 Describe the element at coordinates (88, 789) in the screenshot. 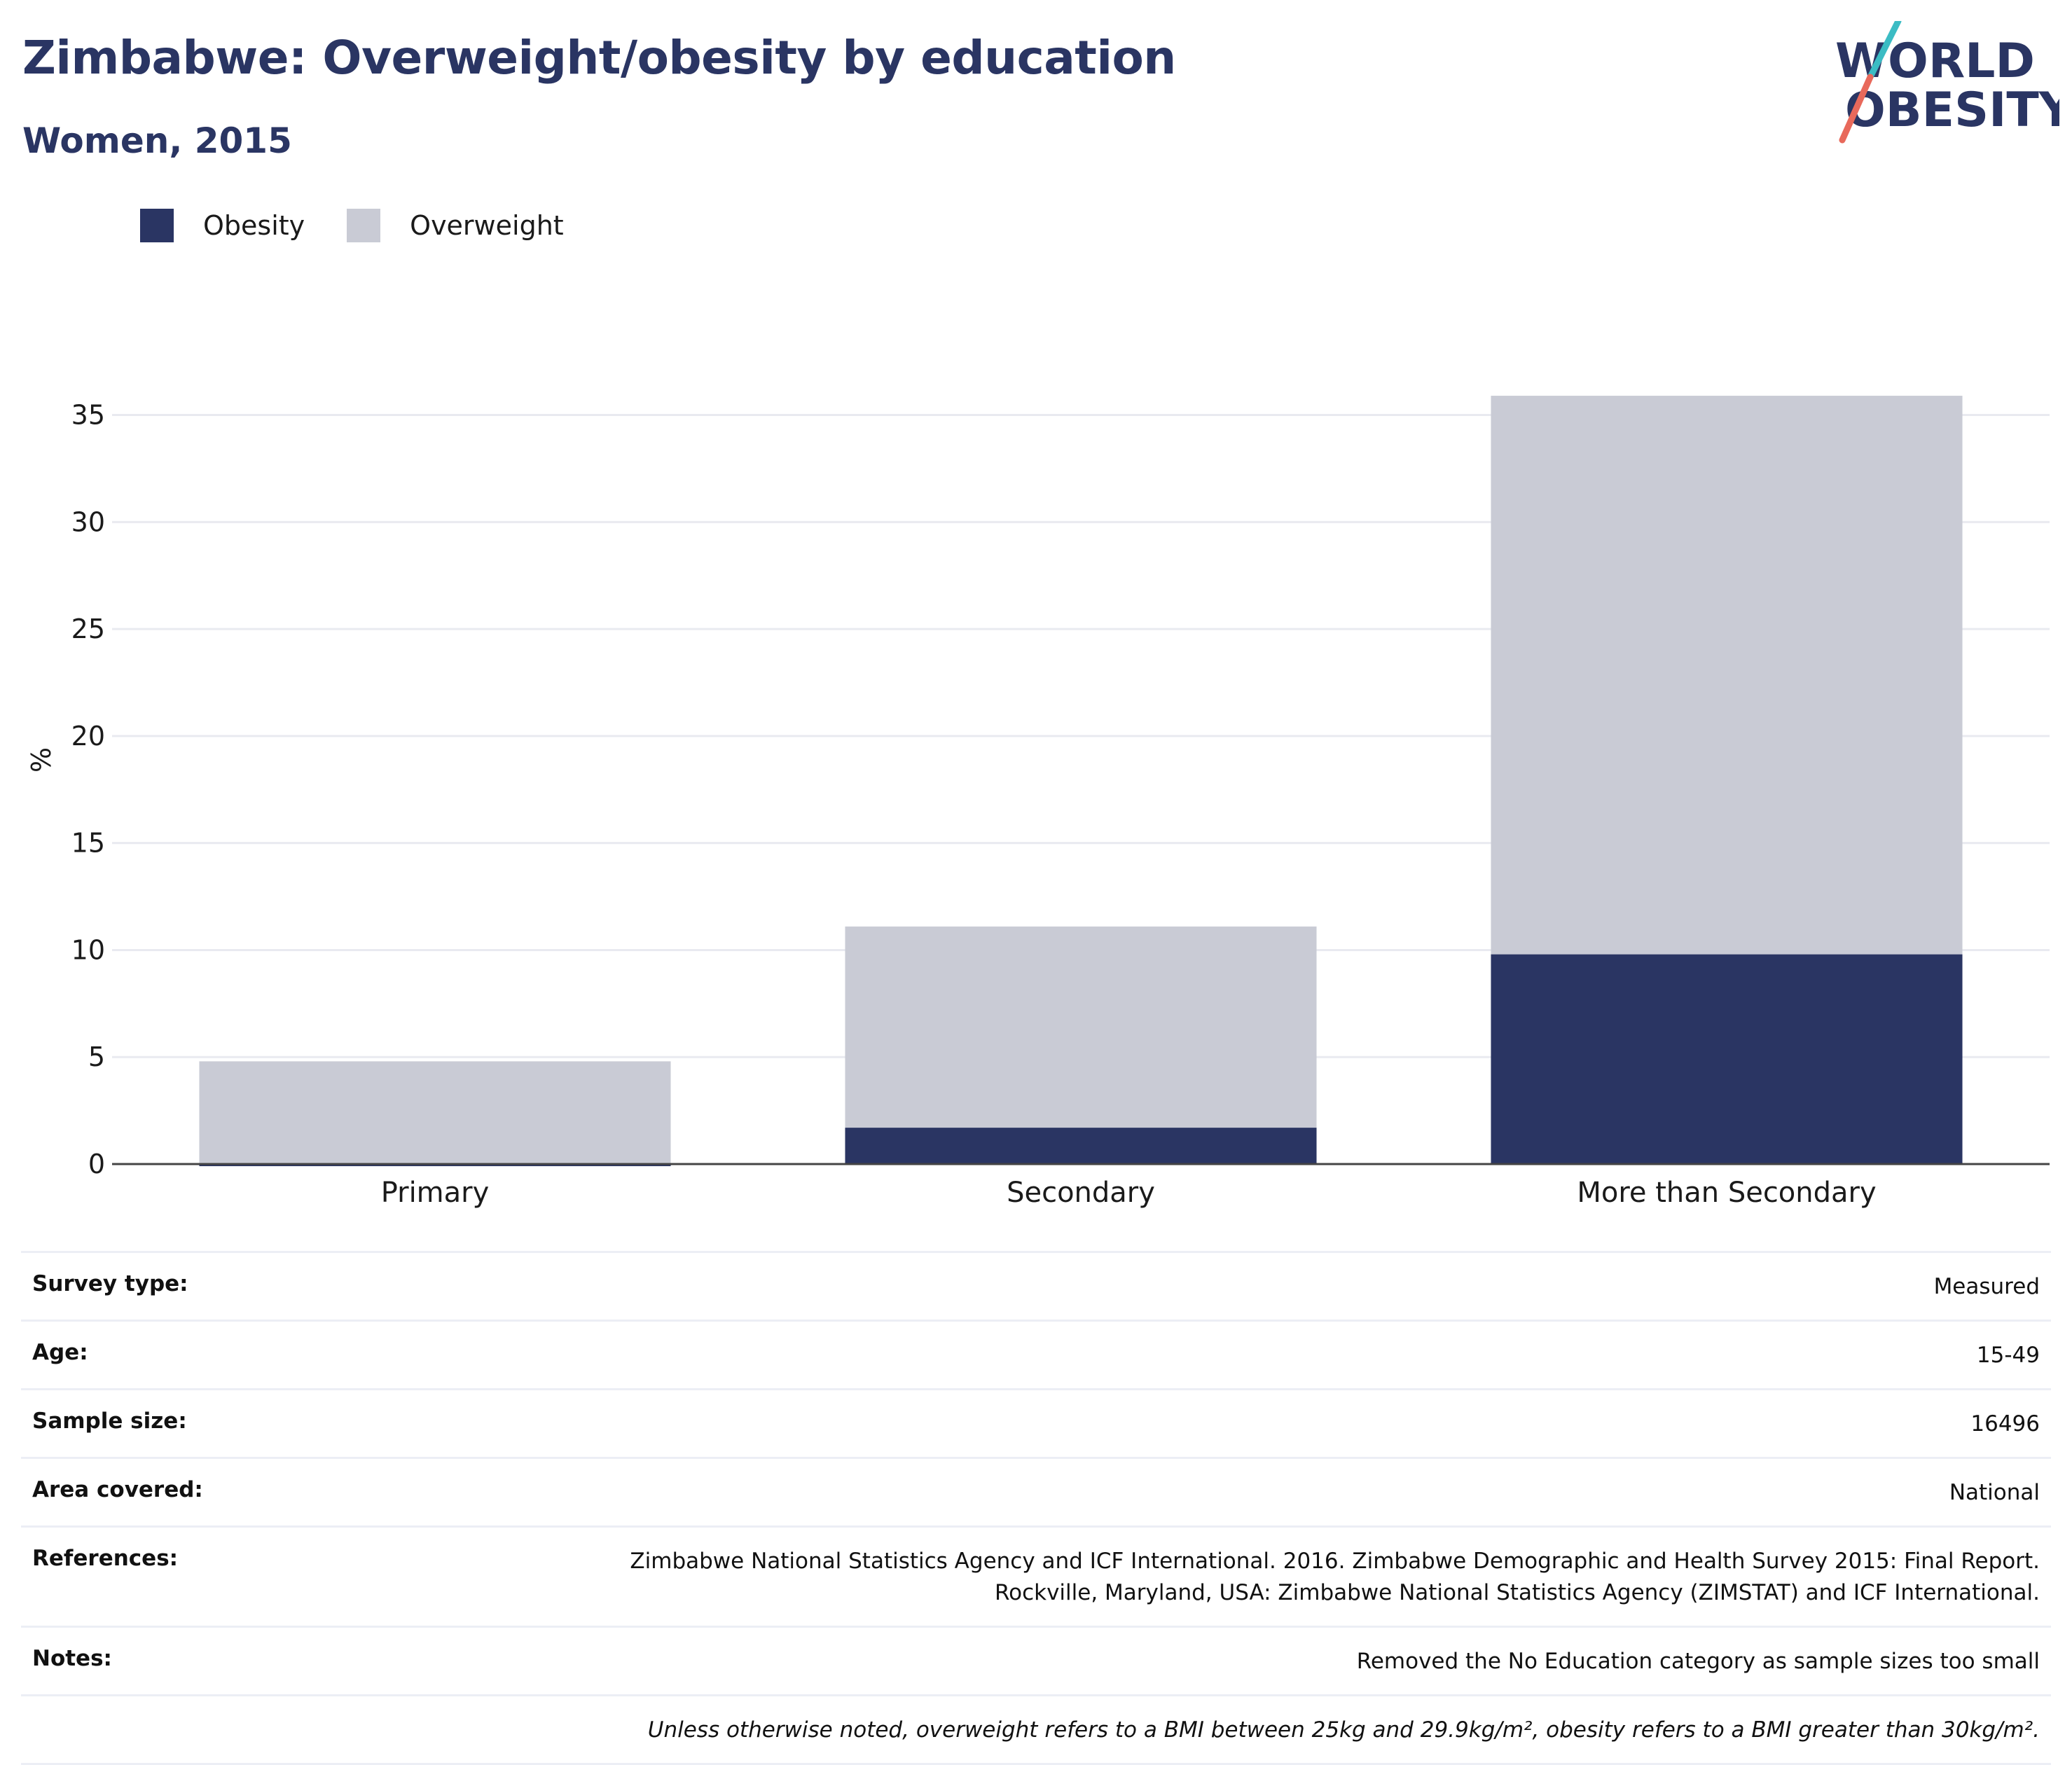

I see `y-axis-ticks: 0 5 10 15 20 25 30 35` at that location.